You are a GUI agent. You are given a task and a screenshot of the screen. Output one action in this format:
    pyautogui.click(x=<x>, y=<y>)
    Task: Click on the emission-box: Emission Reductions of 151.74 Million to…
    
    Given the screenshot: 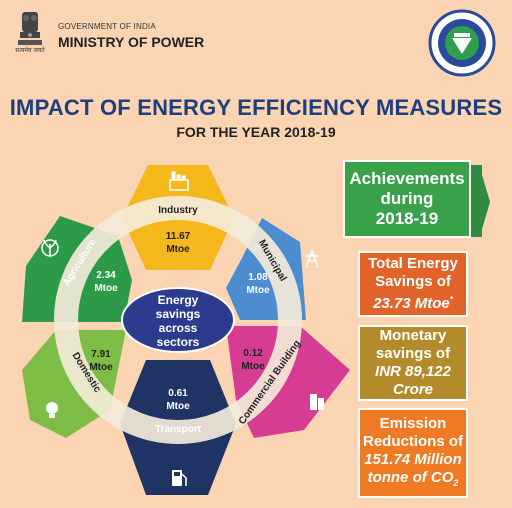 What is the action you would take?
    pyautogui.click(x=413, y=453)
    